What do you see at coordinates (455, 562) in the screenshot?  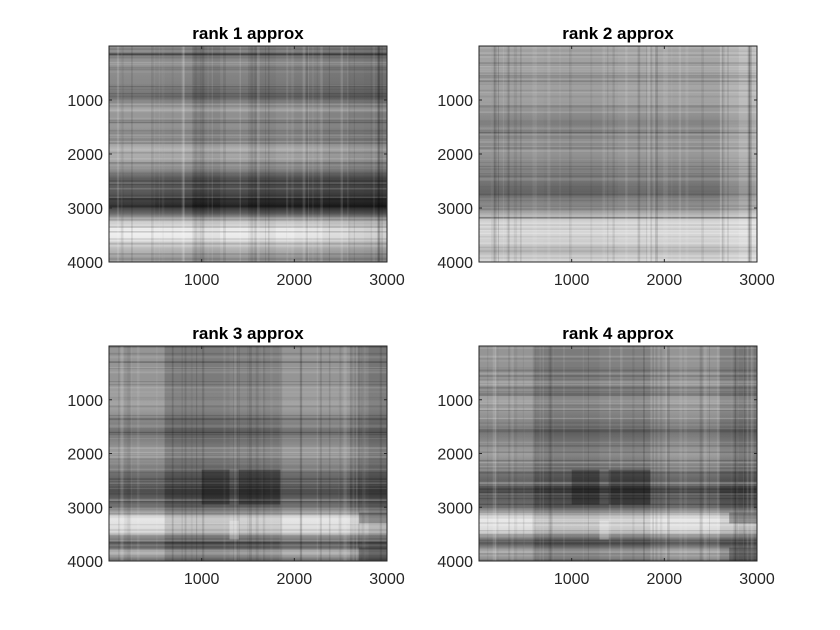 I see `y-tick-label: 4000` at bounding box center [455, 562].